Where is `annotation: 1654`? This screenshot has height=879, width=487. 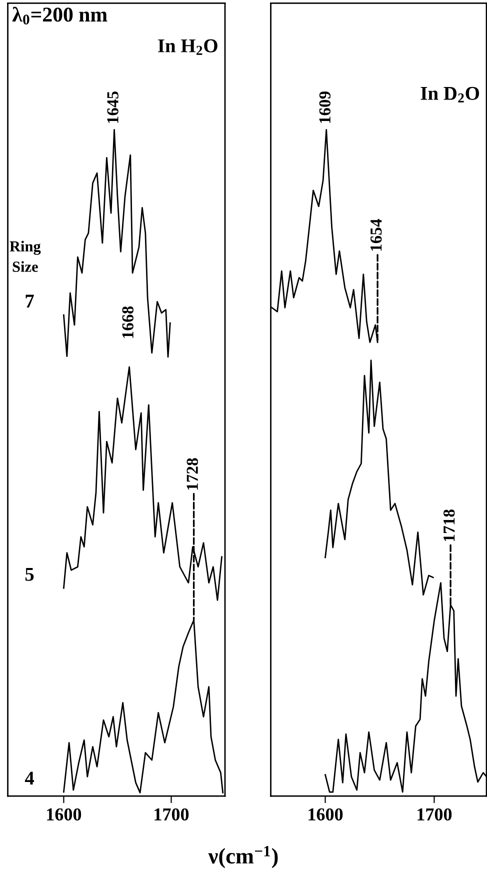 annotation: 1654 is located at coordinates (376, 234).